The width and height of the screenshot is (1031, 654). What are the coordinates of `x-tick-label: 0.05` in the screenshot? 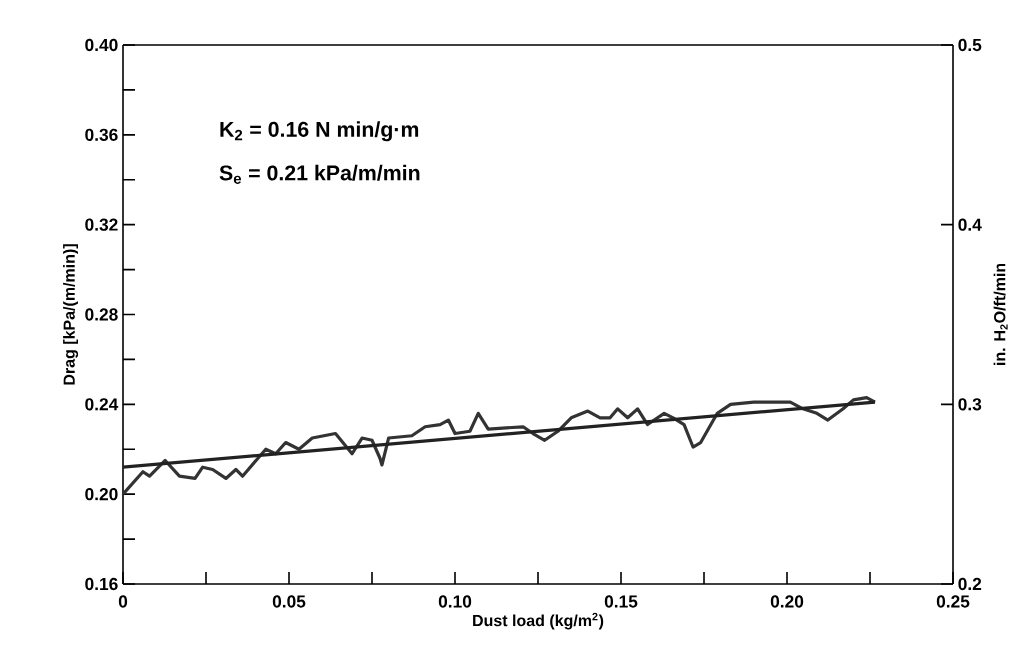 It's located at (289, 601).